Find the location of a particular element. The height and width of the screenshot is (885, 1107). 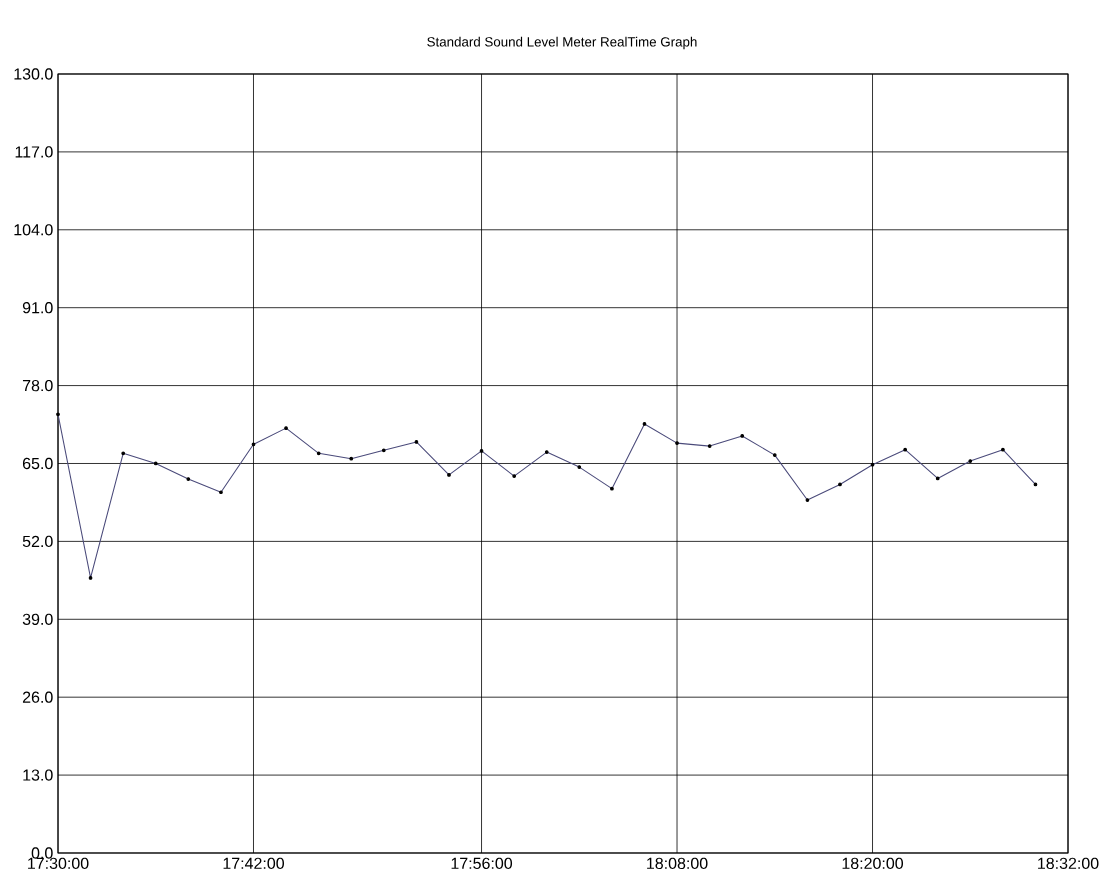

y-tick-label: 39.0 is located at coordinates (37, 619).